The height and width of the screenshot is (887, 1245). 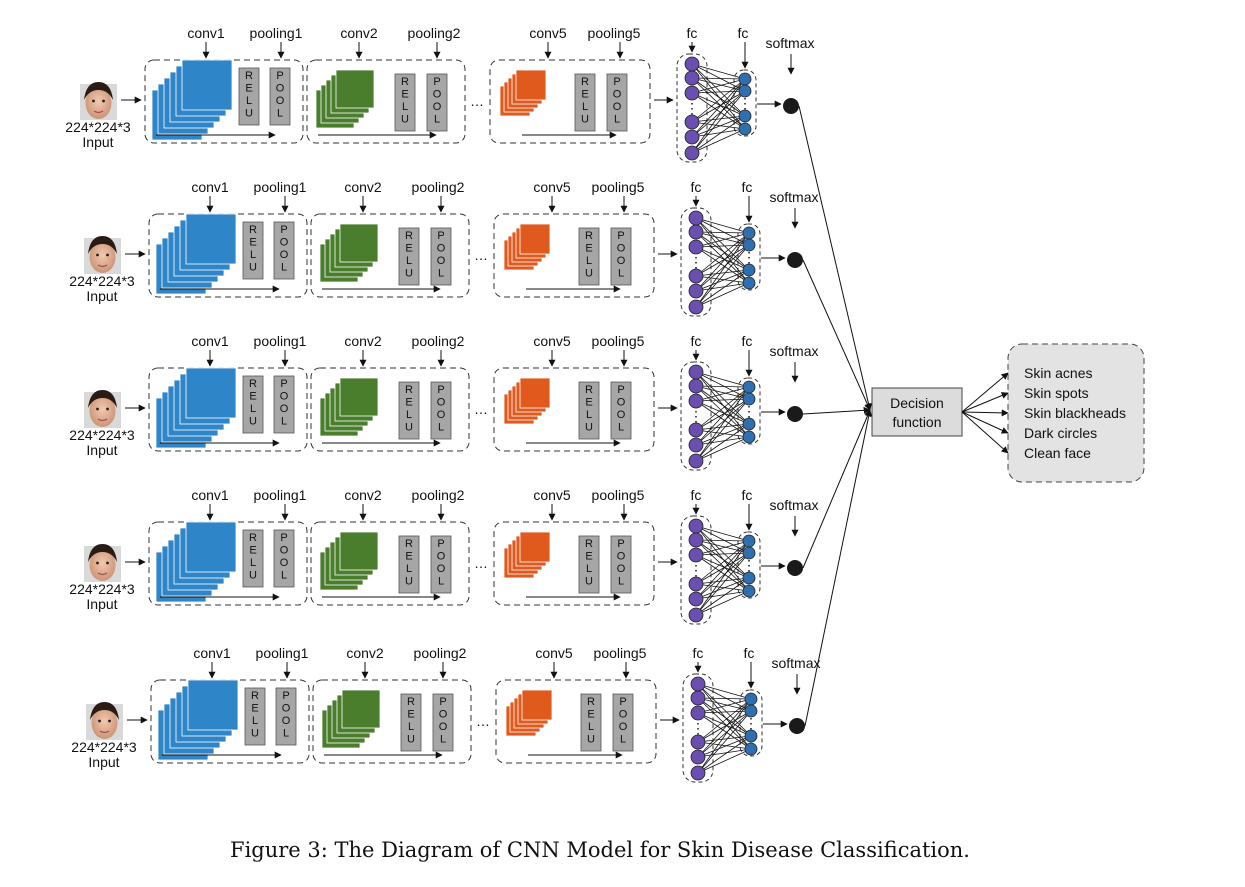 I want to click on softmax-node, so click(x=795, y=414).